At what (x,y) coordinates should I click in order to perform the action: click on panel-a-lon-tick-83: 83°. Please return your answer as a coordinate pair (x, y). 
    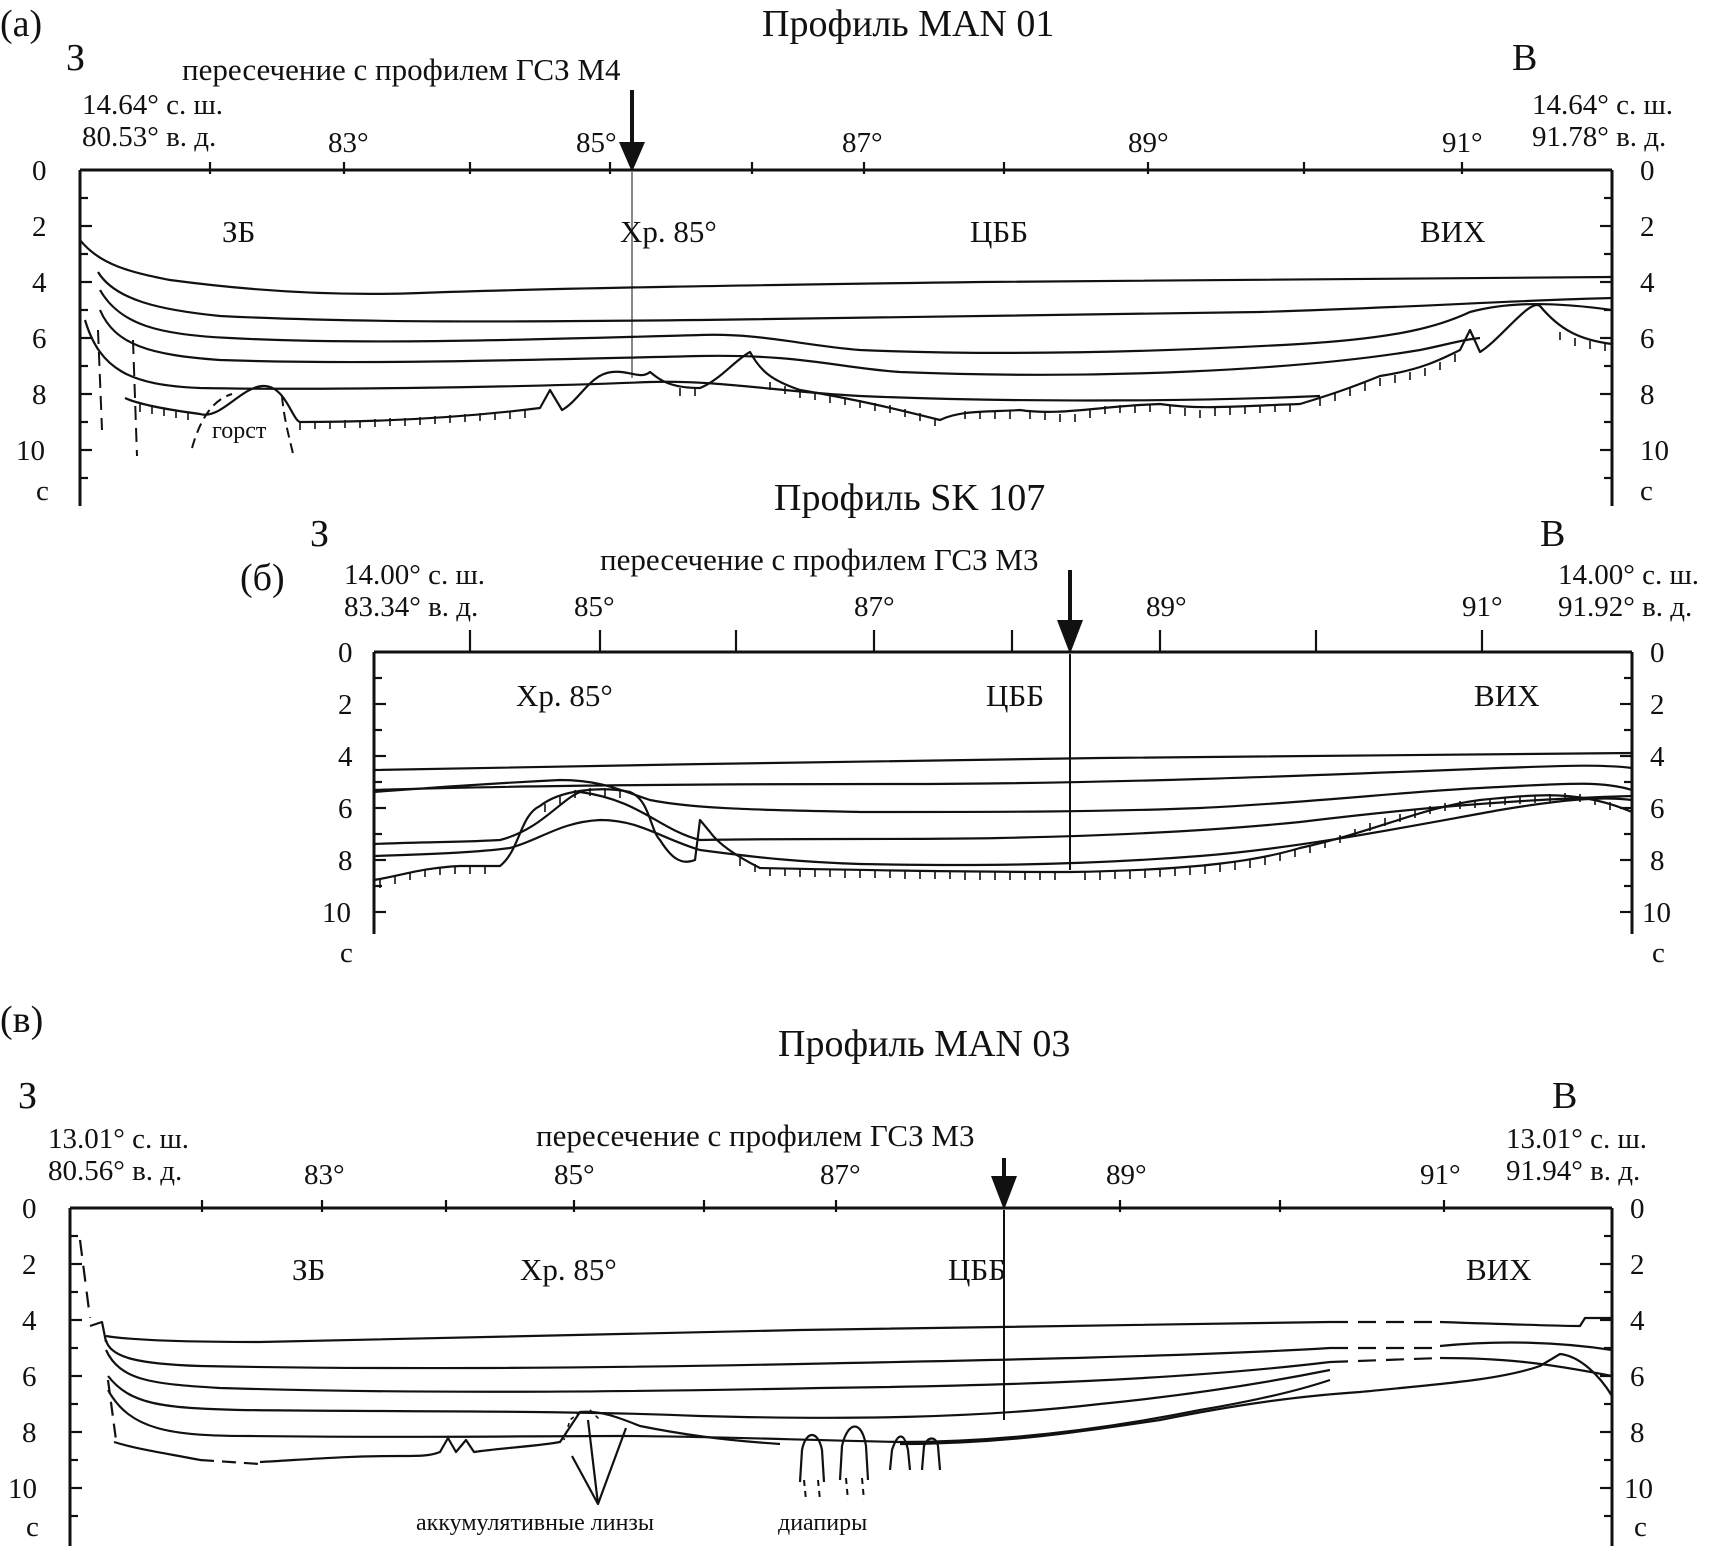
    Looking at the image, I should click on (348, 143).